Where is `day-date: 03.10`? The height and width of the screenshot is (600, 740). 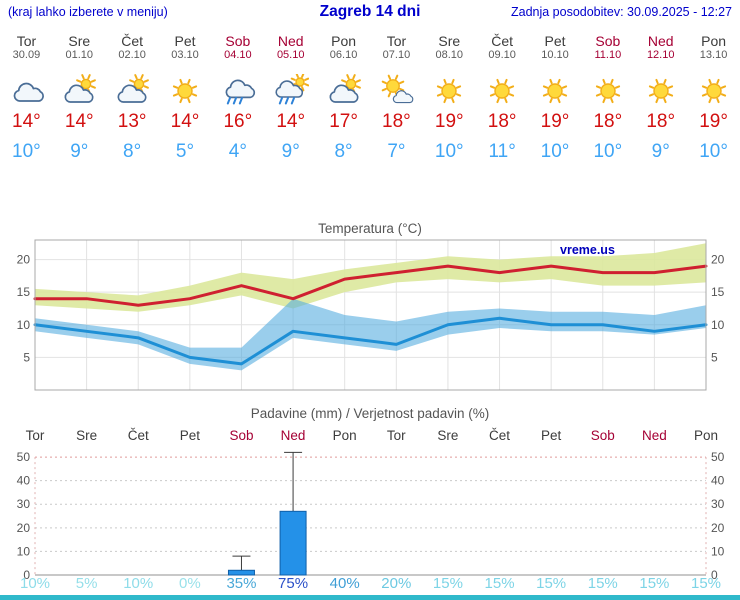 day-date: 03.10 is located at coordinates (185, 55).